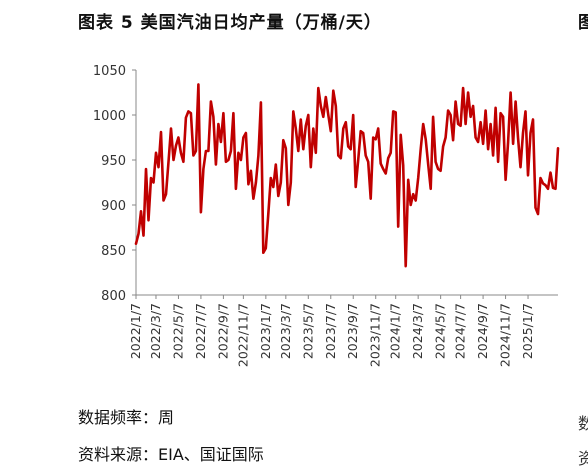  Describe the element at coordinates (285, 331) in the screenshot. I see `x-tick-label: 2023/3/7` at that location.